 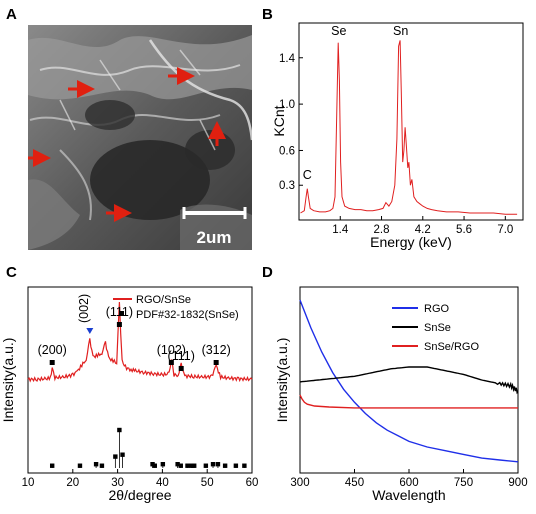 I want to click on chart-d-xtick-label: 600, so click(x=408, y=483).